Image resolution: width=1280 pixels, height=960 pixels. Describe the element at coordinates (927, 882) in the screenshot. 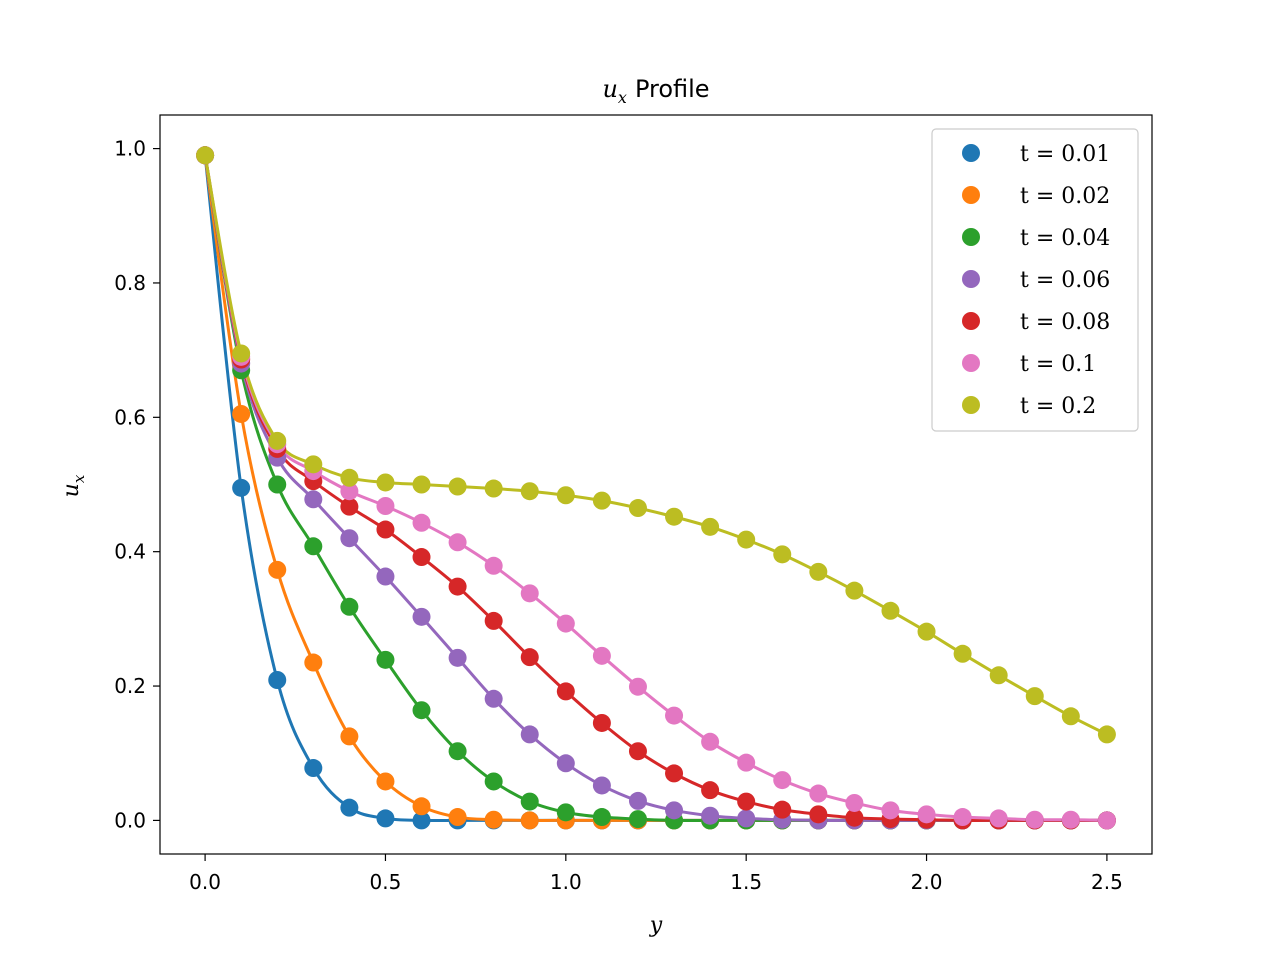

I see `x-tick-label: 2.0` at that location.